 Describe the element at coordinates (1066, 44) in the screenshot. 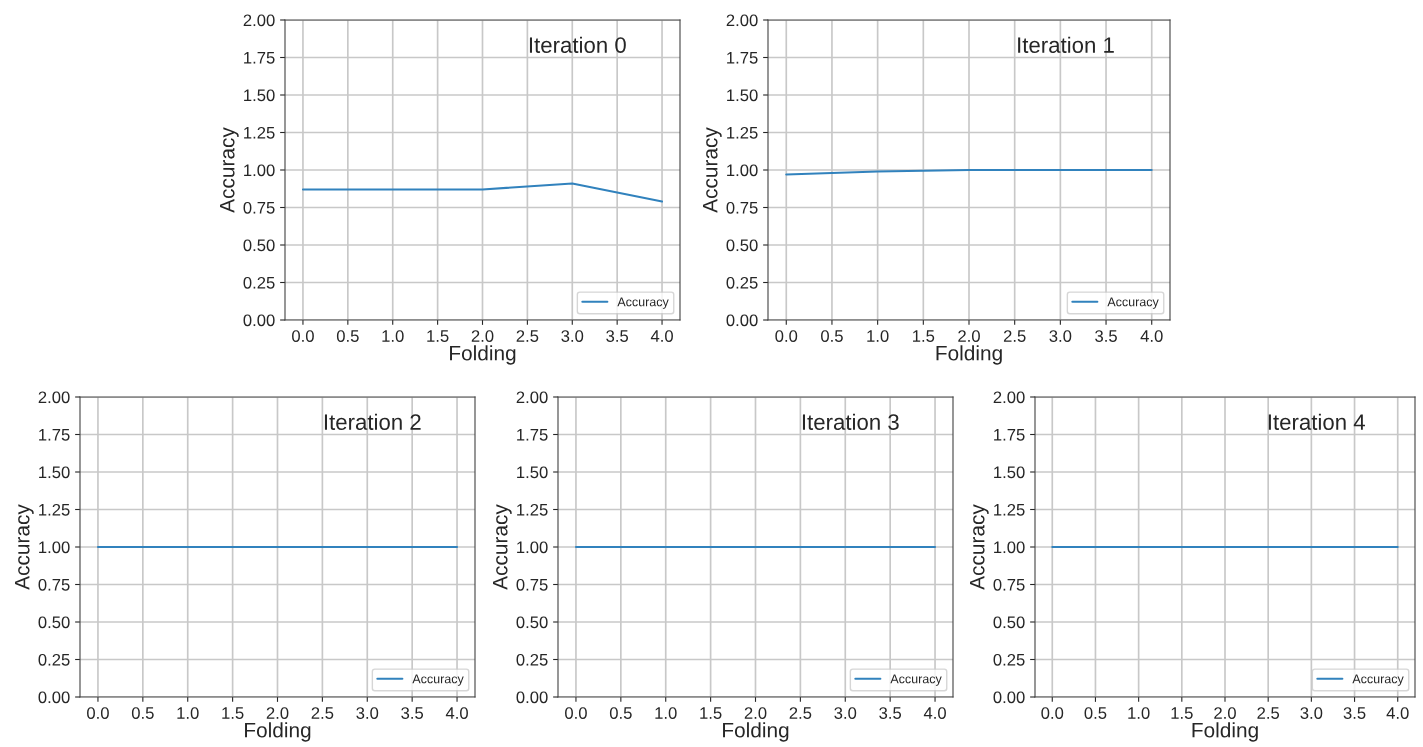

I see `text: Iteration 1` at that location.